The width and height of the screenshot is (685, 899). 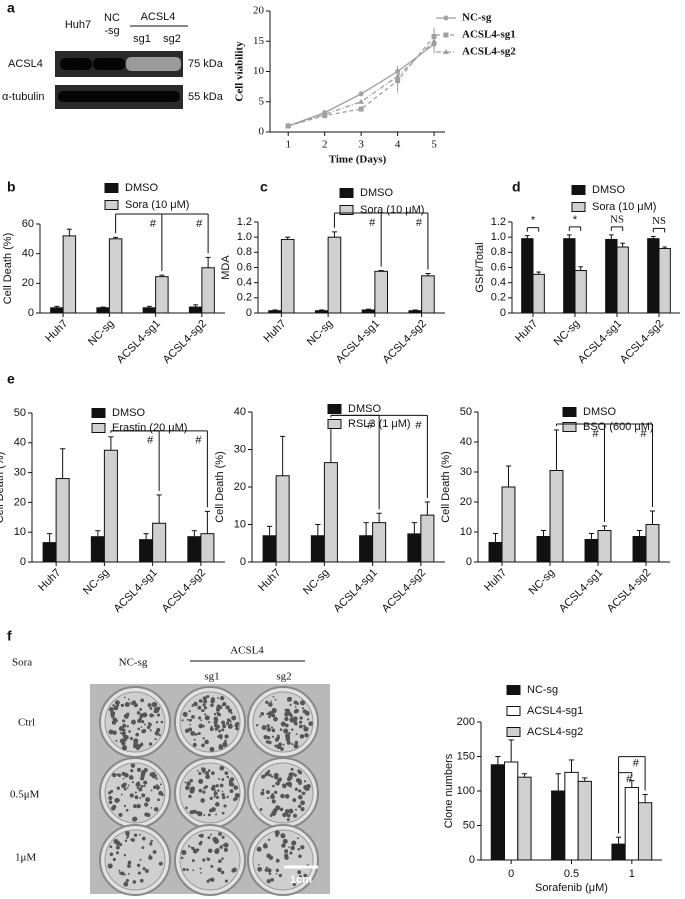 What do you see at coordinates (25, 64) in the screenshot?
I see `row-label: ACSL4` at bounding box center [25, 64].